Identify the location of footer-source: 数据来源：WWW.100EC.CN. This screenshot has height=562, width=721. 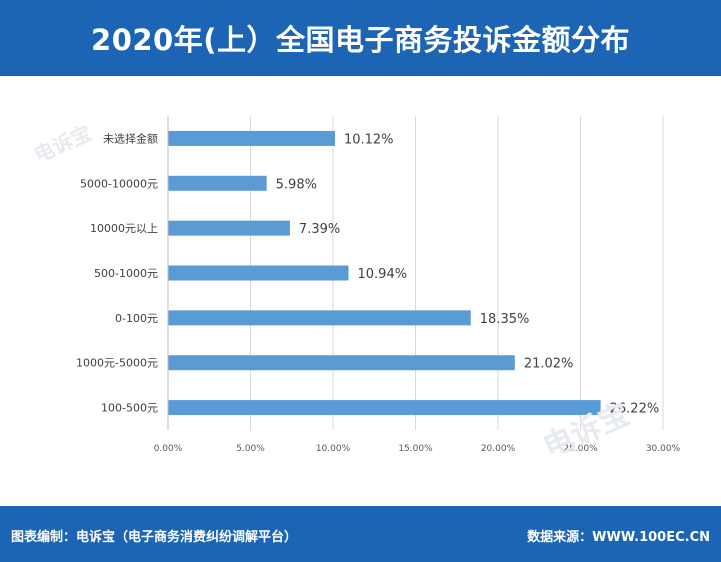
(618, 537).